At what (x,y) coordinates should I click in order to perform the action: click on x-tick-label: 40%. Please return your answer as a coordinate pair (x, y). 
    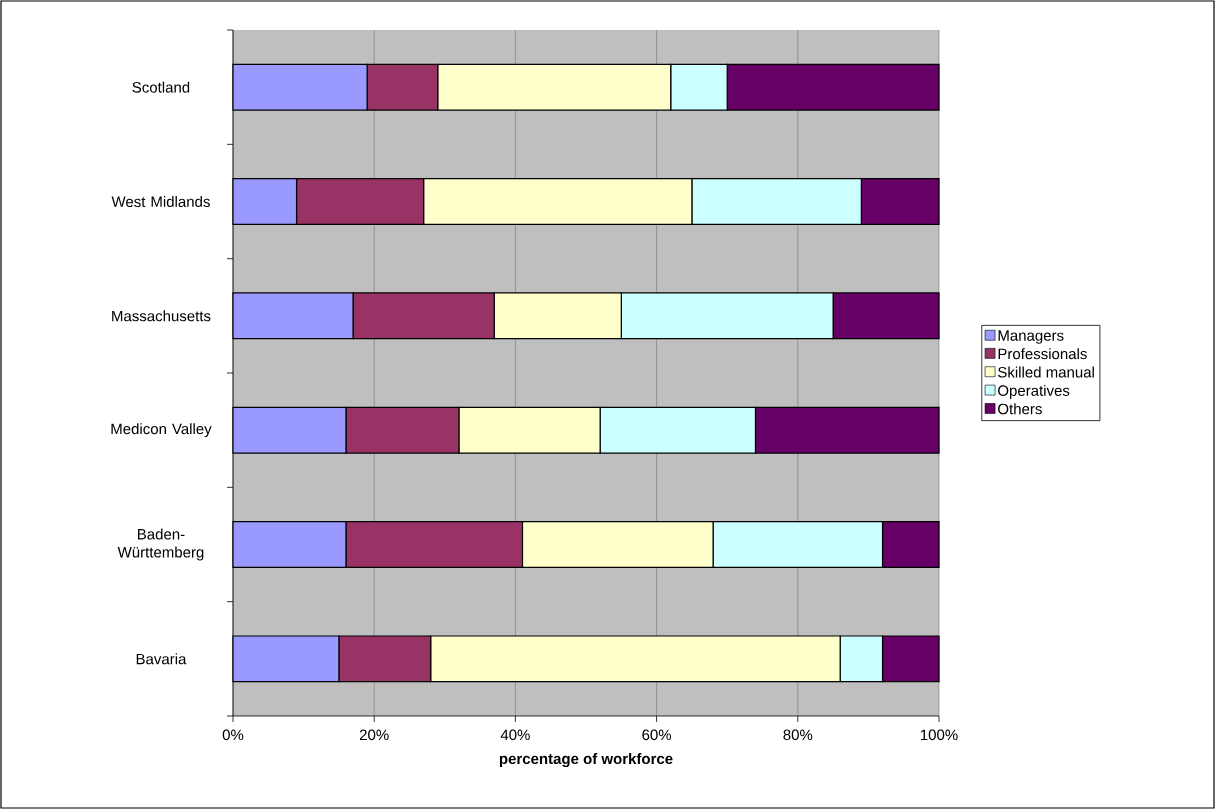
    Looking at the image, I should click on (515, 735).